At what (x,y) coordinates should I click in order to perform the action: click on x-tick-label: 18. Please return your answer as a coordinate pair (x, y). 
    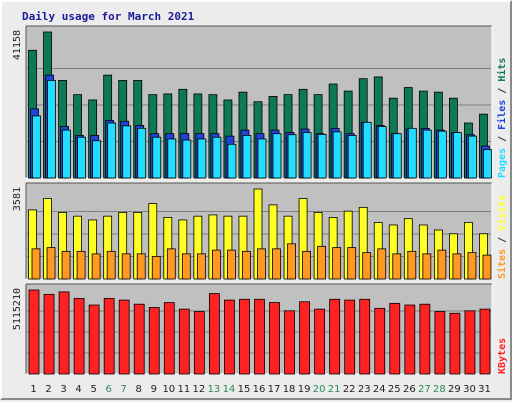
    Looking at the image, I should click on (289, 389).